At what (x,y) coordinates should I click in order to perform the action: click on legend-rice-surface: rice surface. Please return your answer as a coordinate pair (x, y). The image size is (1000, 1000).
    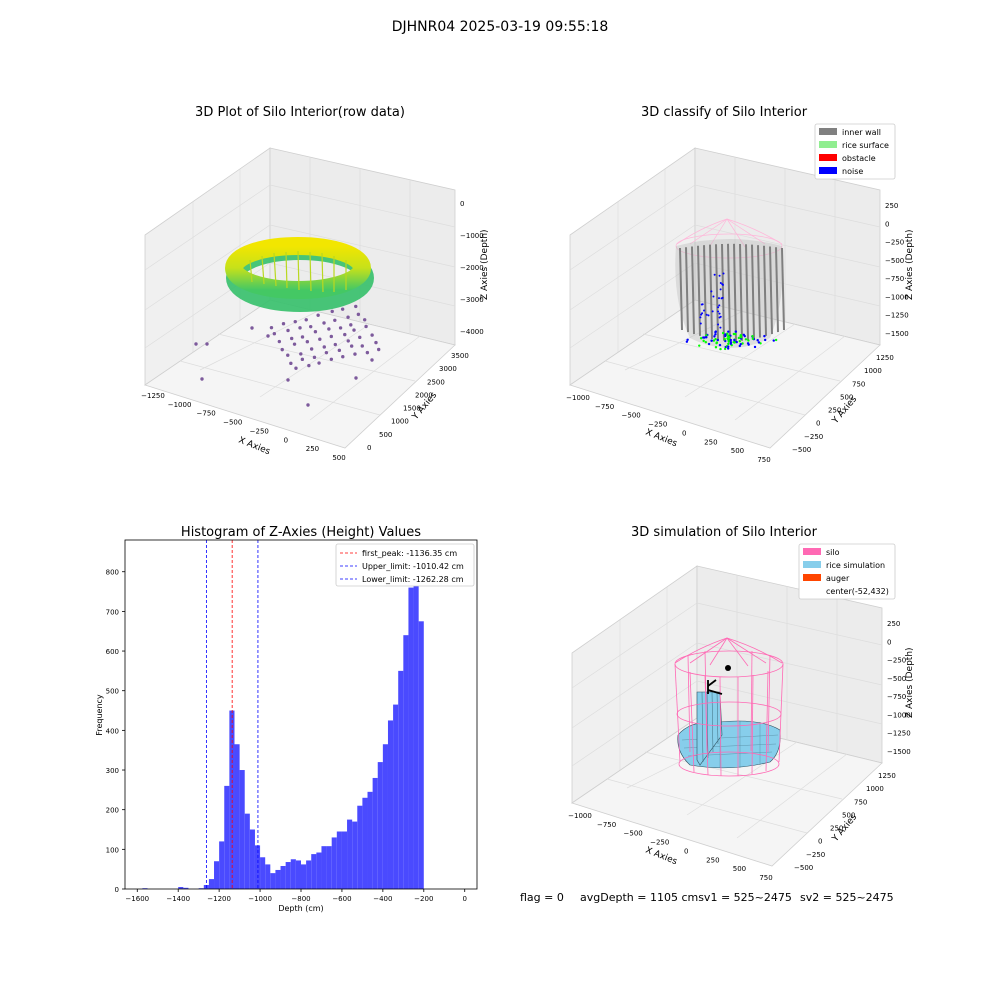
    Looking at the image, I should click on (865, 145).